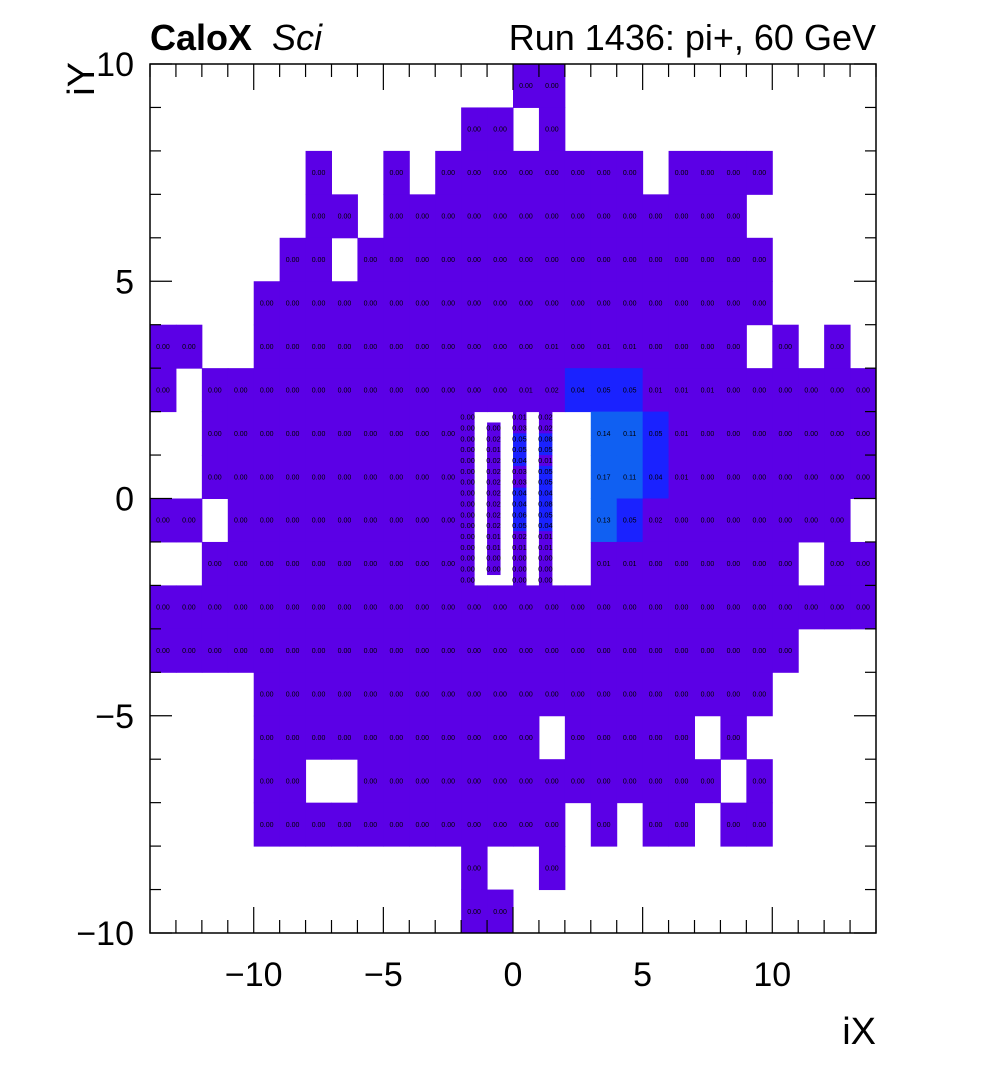 The image size is (996, 1072). Describe the element at coordinates (114, 717) in the screenshot. I see `y-tick-label: −5` at that location.